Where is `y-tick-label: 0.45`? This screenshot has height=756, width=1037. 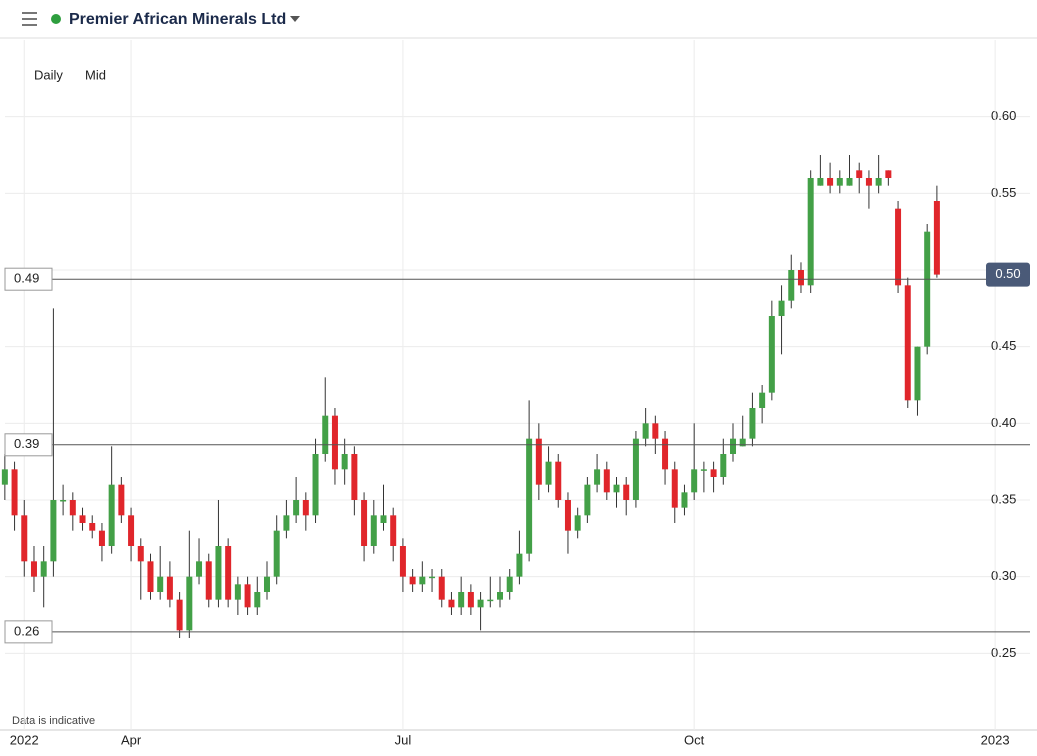
y-tick-label: 0.45 is located at coordinates (1003, 345).